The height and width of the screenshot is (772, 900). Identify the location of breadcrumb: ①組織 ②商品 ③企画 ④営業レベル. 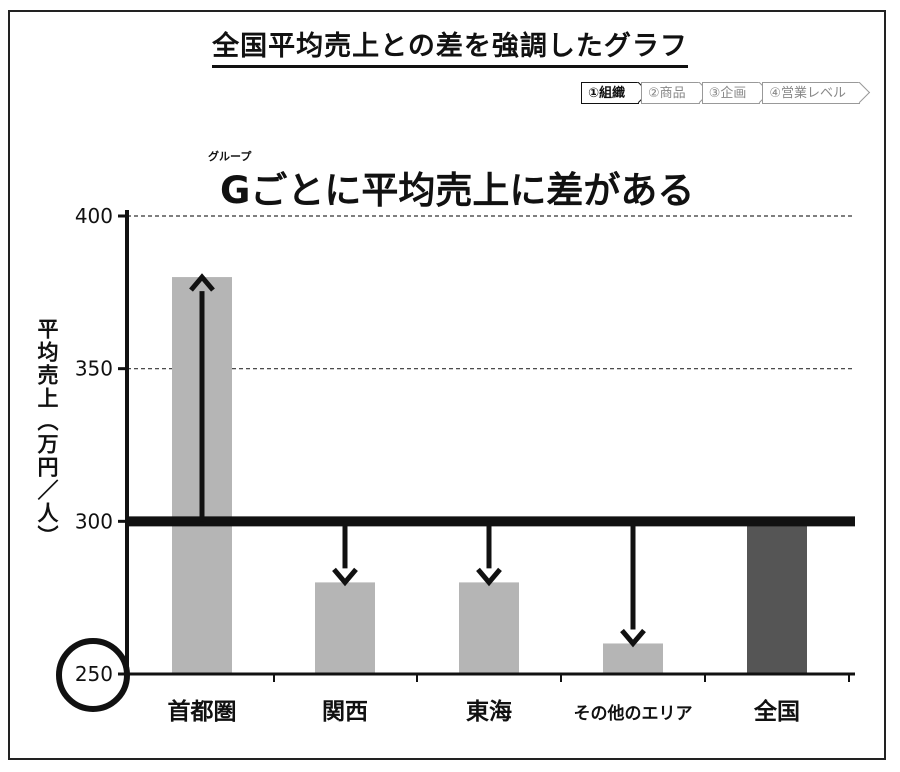
(720, 93).